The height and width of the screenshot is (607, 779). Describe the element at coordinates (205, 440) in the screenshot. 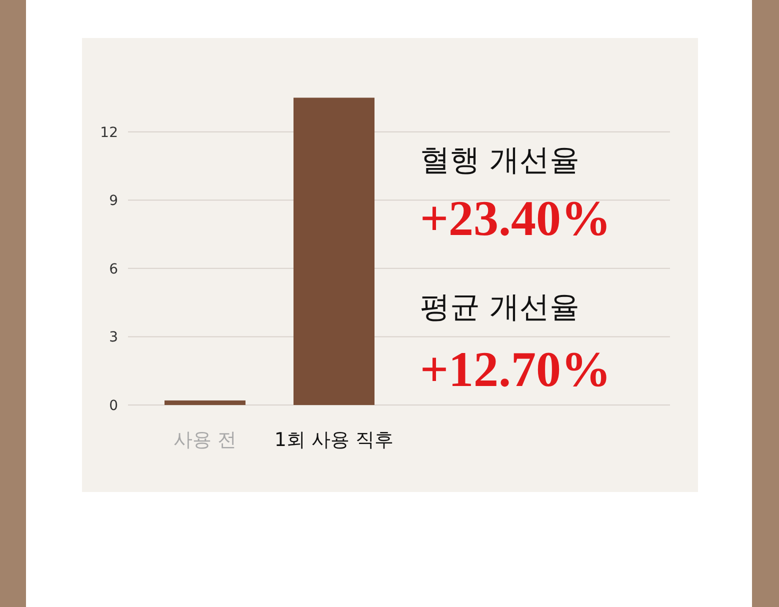

I see `x-tick-label: 사용 전` at that location.